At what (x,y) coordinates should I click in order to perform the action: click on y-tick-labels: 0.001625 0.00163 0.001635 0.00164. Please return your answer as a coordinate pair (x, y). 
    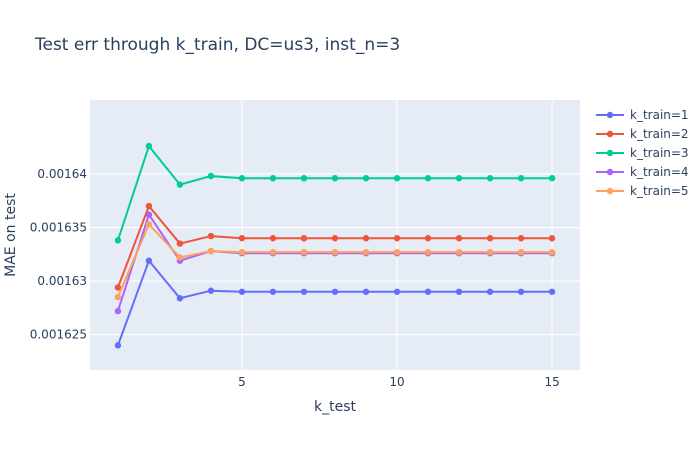
    Looking at the image, I should click on (58, 254).